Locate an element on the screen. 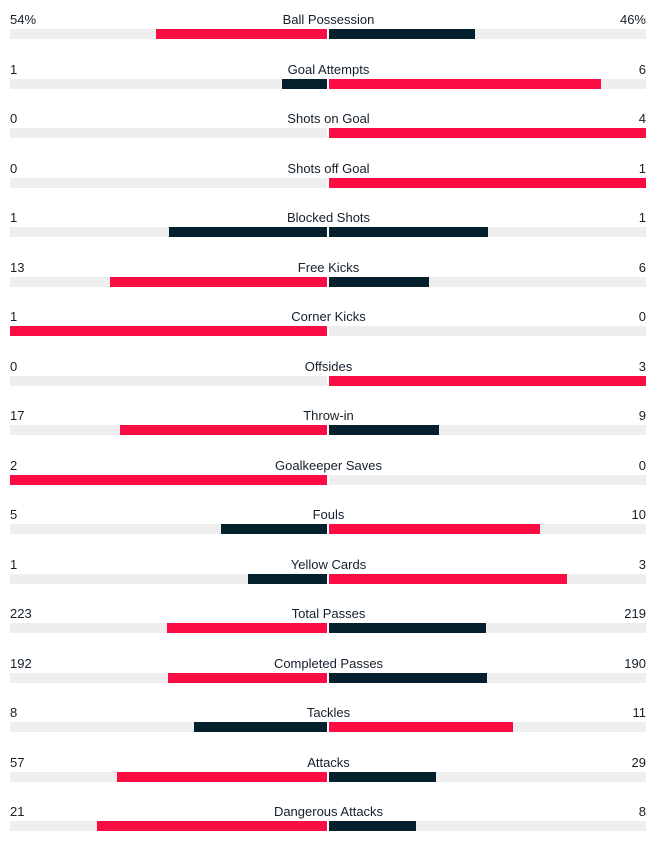 The image size is (663, 844). stat-label: Offsides is located at coordinates (328, 366).